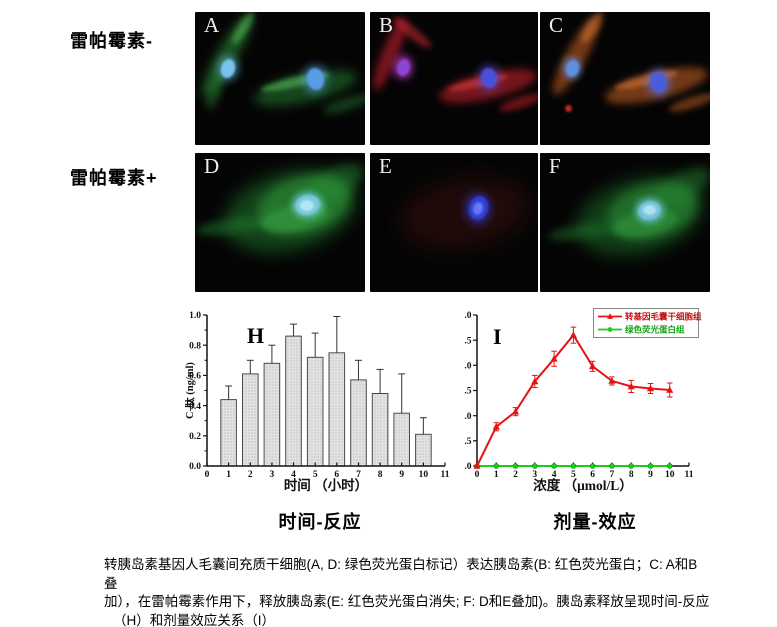 The height and width of the screenshot is (627, 777). Describe the element at coordinates (555, 166) in the screenshot. I see `panel-letter: F` at that location.